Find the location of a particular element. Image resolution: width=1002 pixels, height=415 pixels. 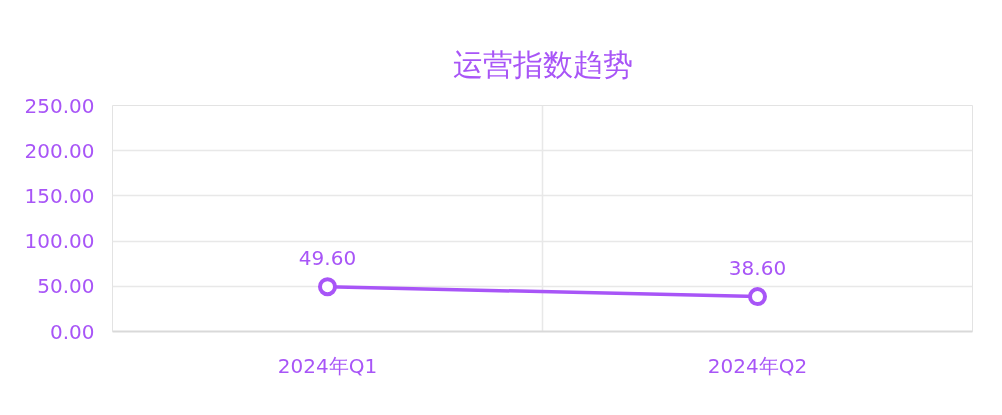

chart-title: 运营指数趋势 is located at coordinates (542, 64).